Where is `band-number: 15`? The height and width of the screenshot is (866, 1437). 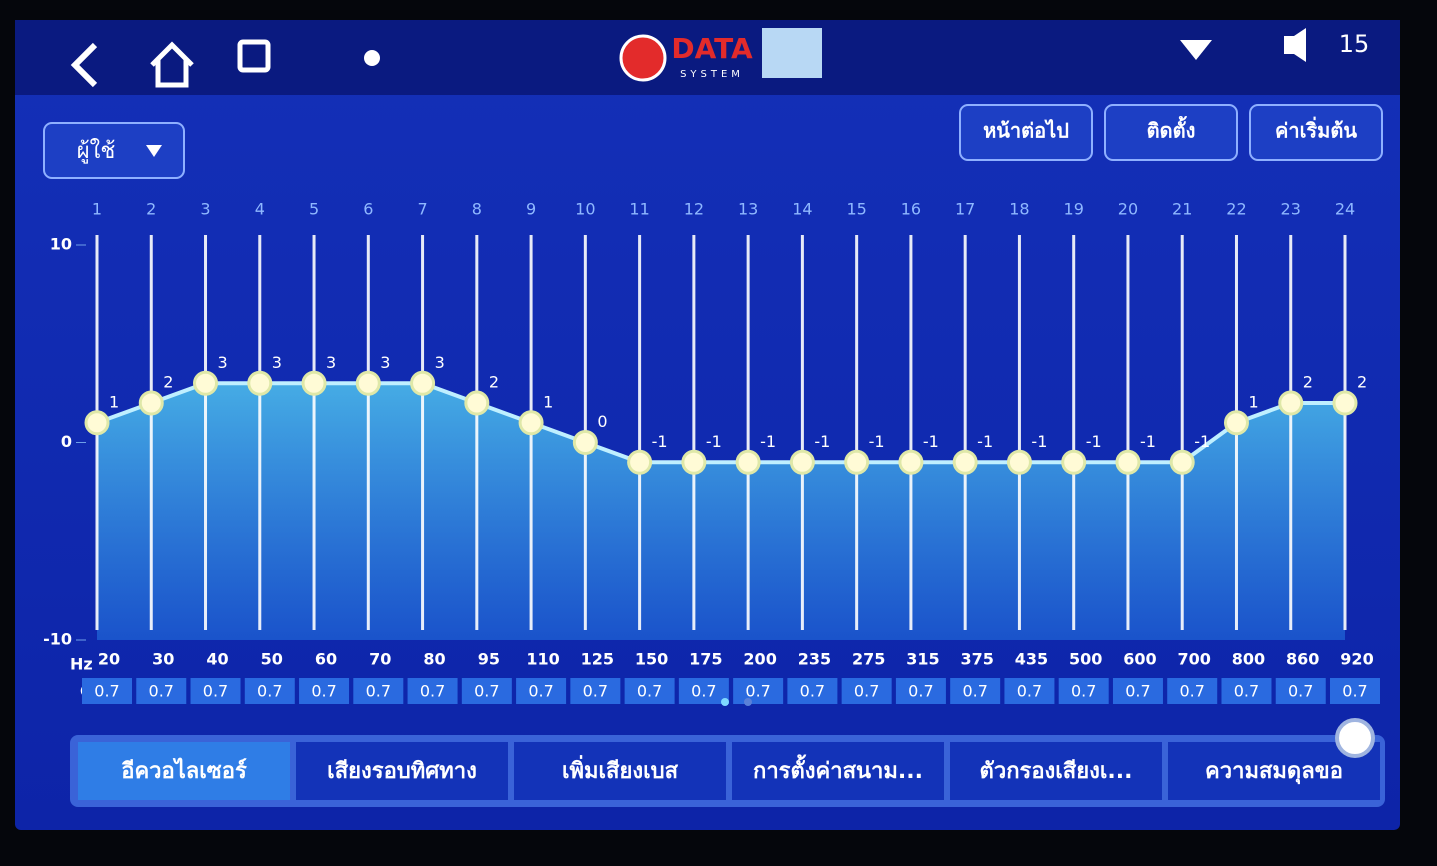 band-number: 15 is located at coordinates (856, 209).